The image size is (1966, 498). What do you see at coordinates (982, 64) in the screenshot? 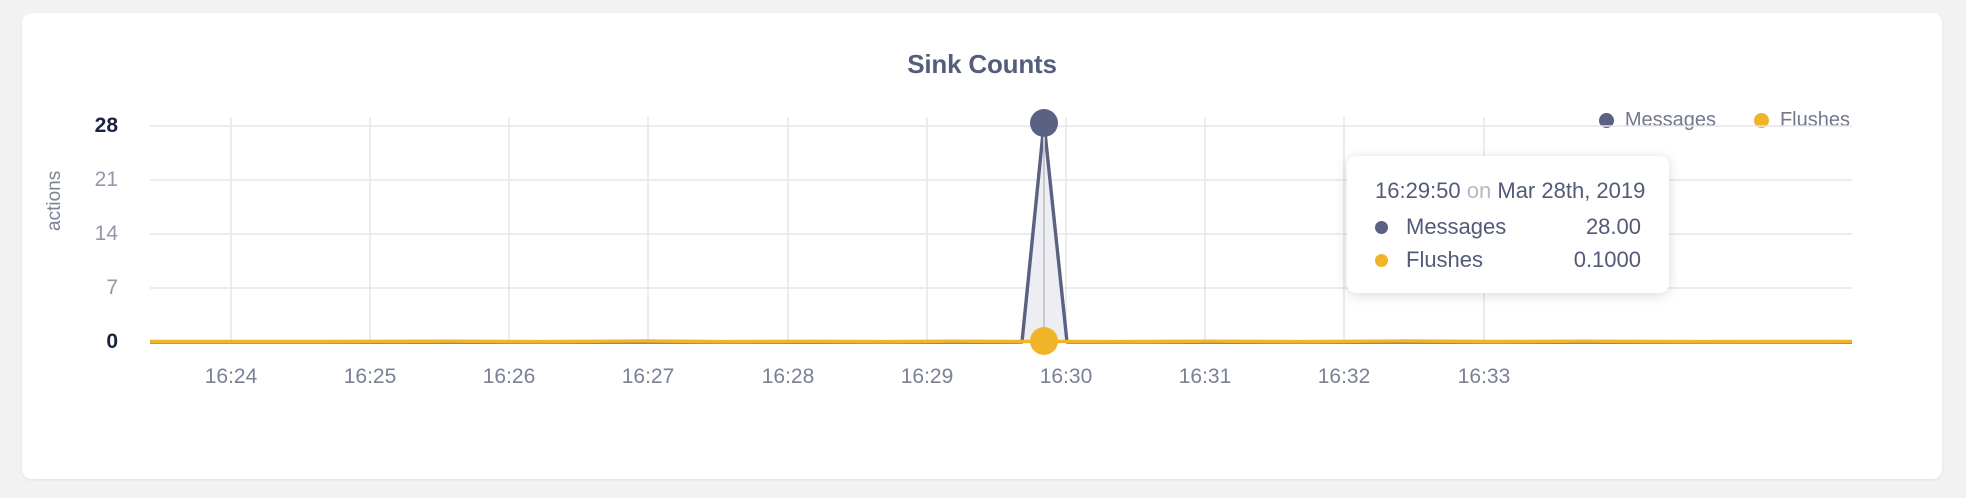
I see `chart-title: Sink Counts` at bounding box center [982, 64].